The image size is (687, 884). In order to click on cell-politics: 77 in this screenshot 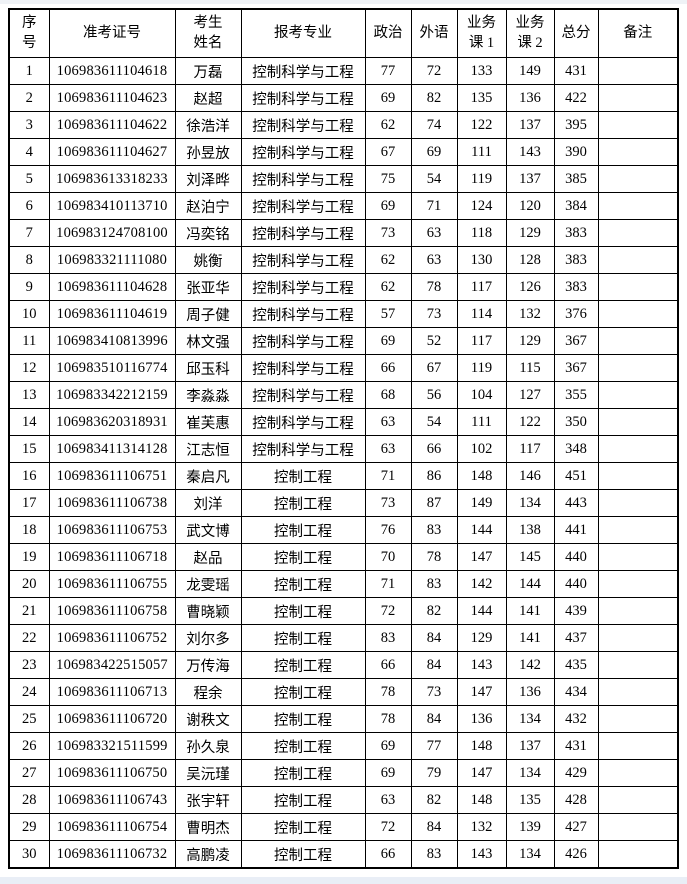, I will do `click(388, 71)`.